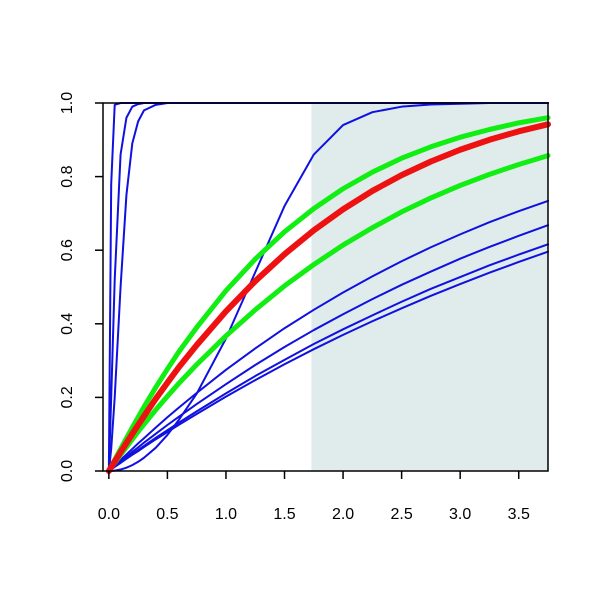 Image resolution: width=600 pixels, height=600 pixels. What do you see at coordinates (109, 514) in the screenshot?
I see `x-tick-label: 0.0` at bounding box center [109, 514].